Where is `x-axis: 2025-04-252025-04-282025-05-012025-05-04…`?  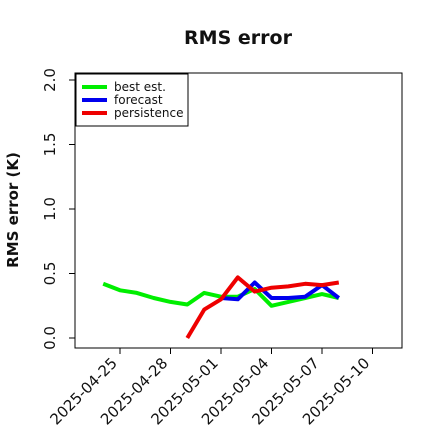 x-axis: 2025-04-252025-04-282025-05-012025-05-04… is located at coordinates (209, 388).